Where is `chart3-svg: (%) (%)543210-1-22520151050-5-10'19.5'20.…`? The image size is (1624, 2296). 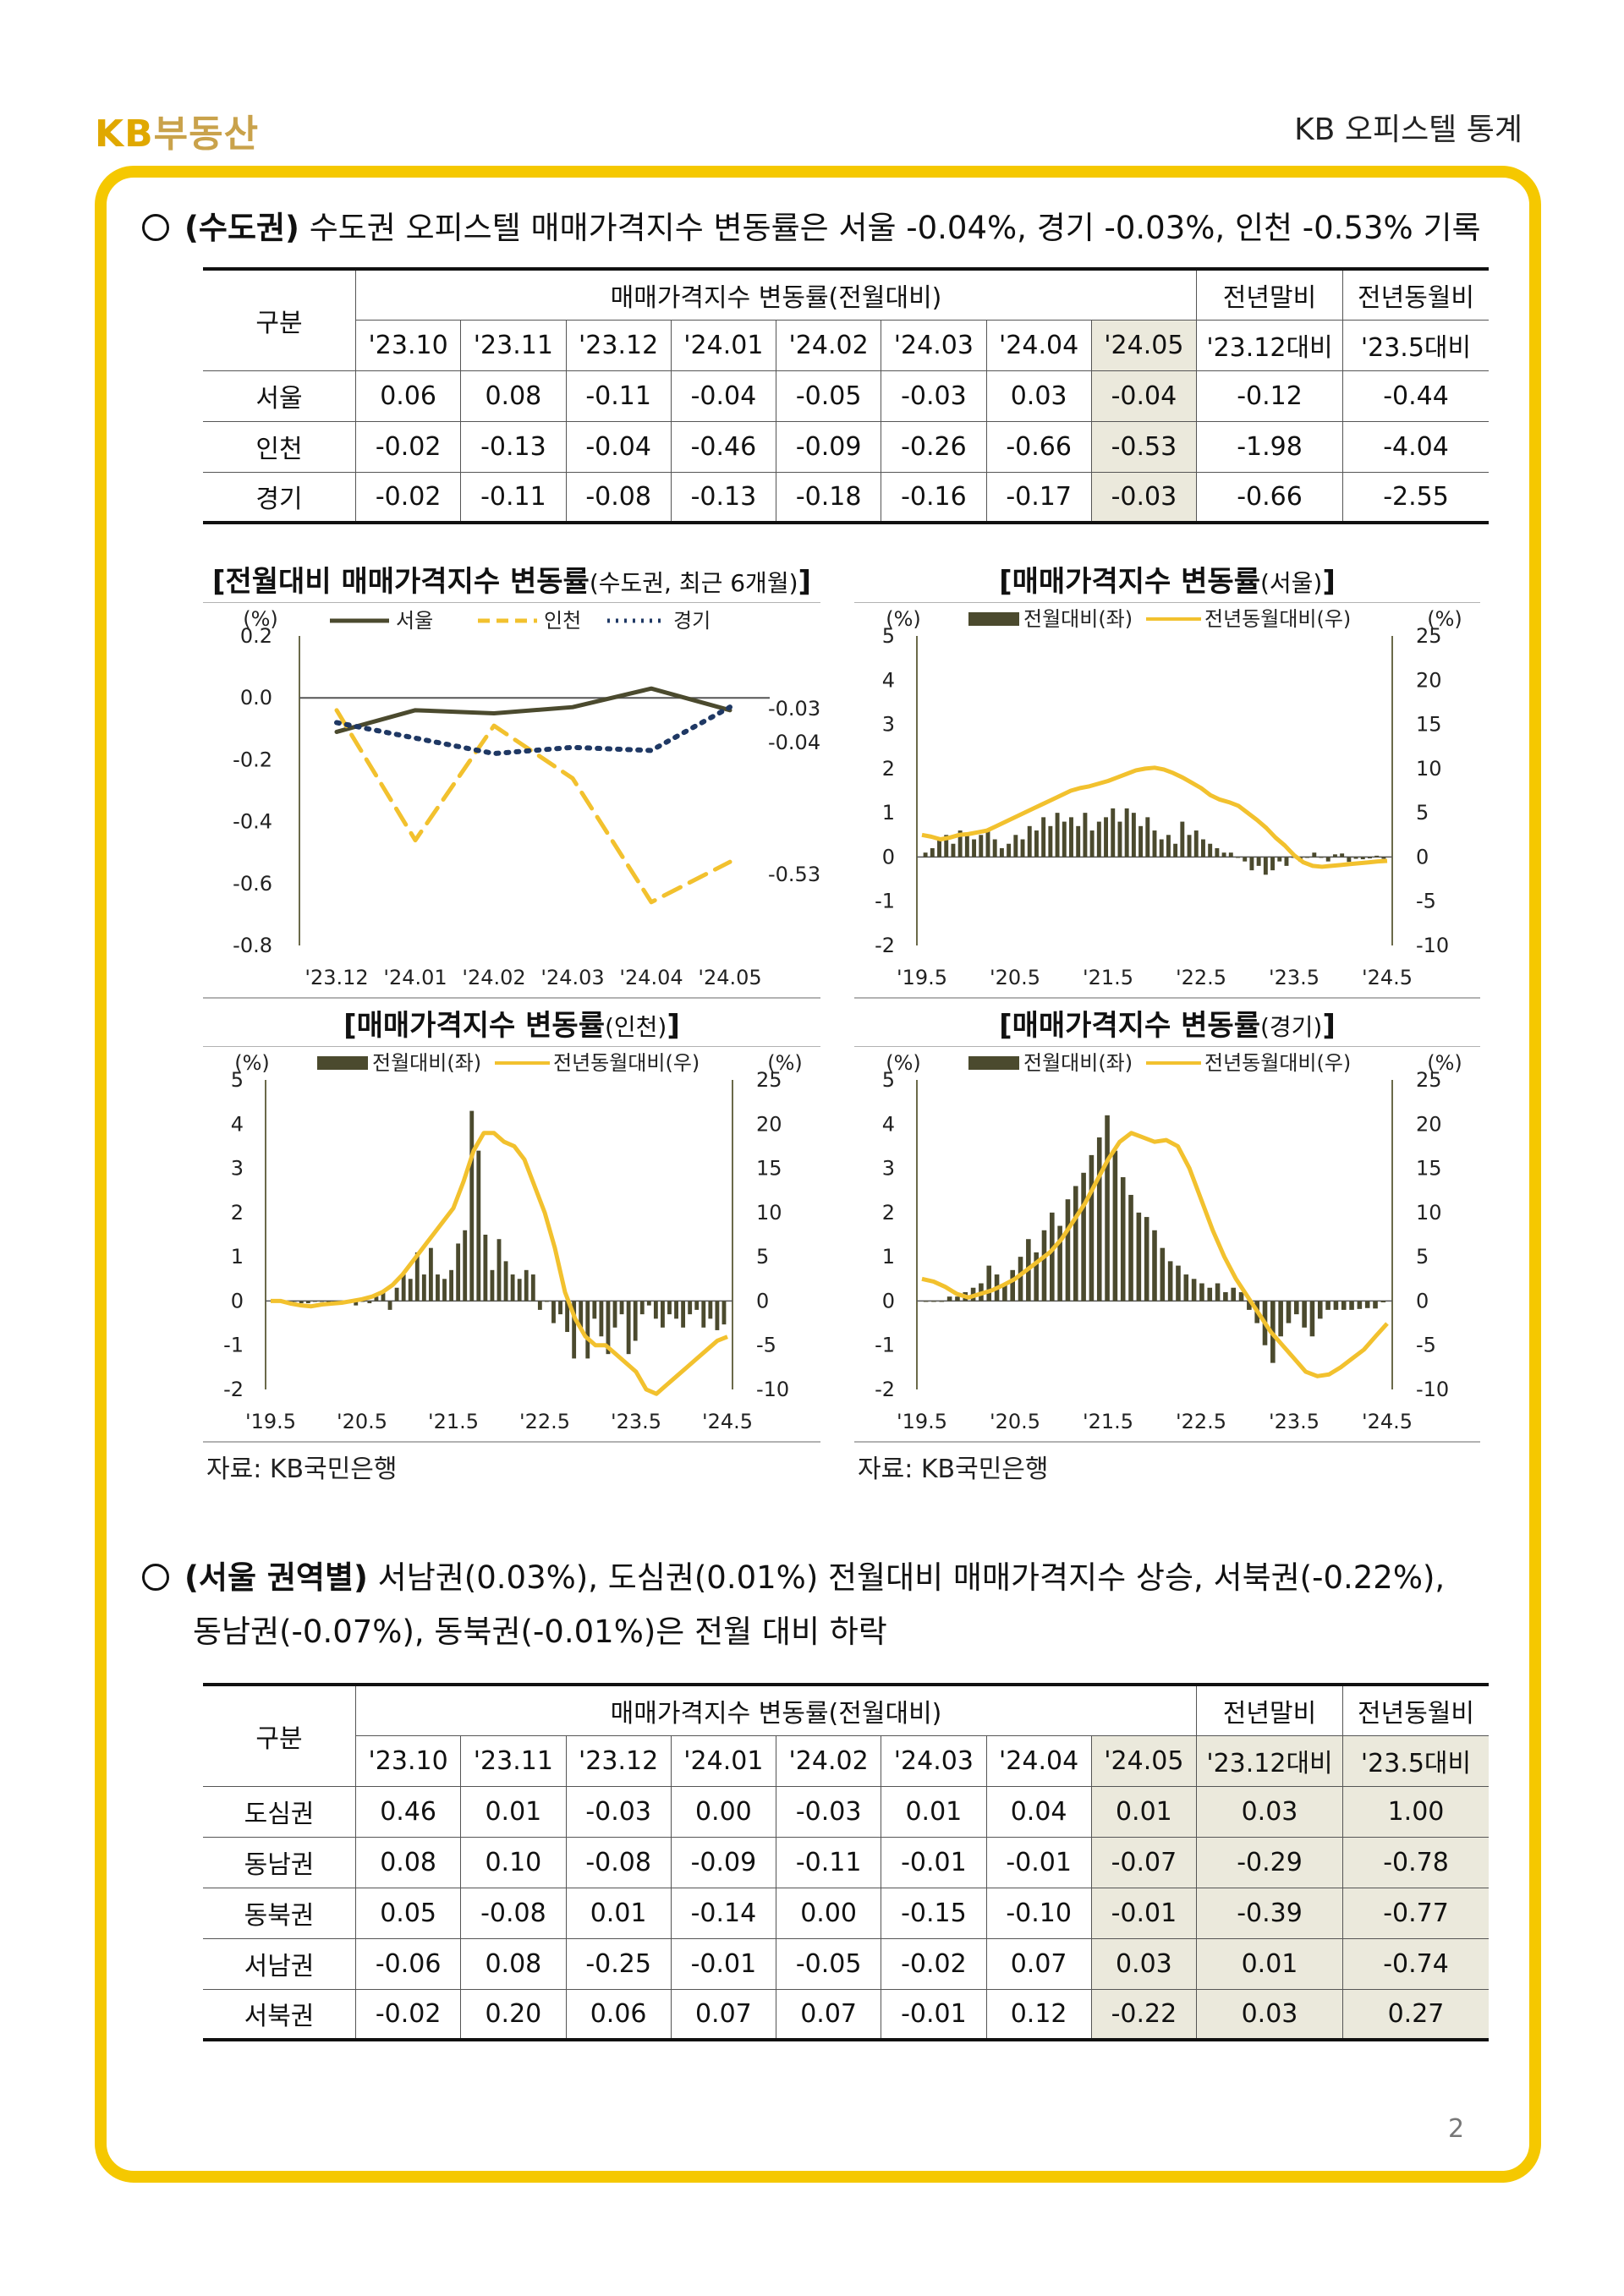
chart3-svg: (%) (%)543210-1-22520151050-5-10'19.5'20.… is located at coordinates (512, 1245).